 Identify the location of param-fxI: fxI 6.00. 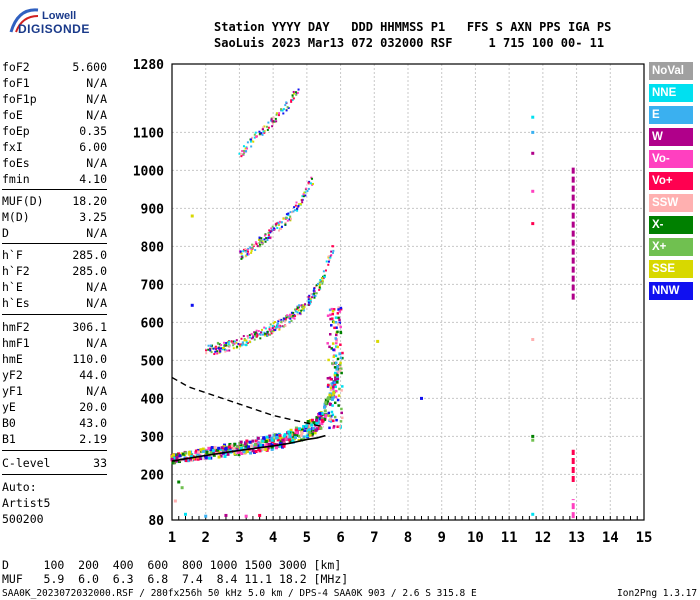
(54, 148).